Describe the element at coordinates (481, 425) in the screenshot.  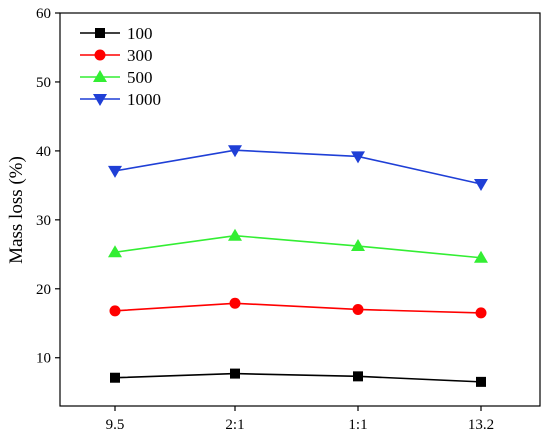
I see `x-tick-label: 13.2` at that location.